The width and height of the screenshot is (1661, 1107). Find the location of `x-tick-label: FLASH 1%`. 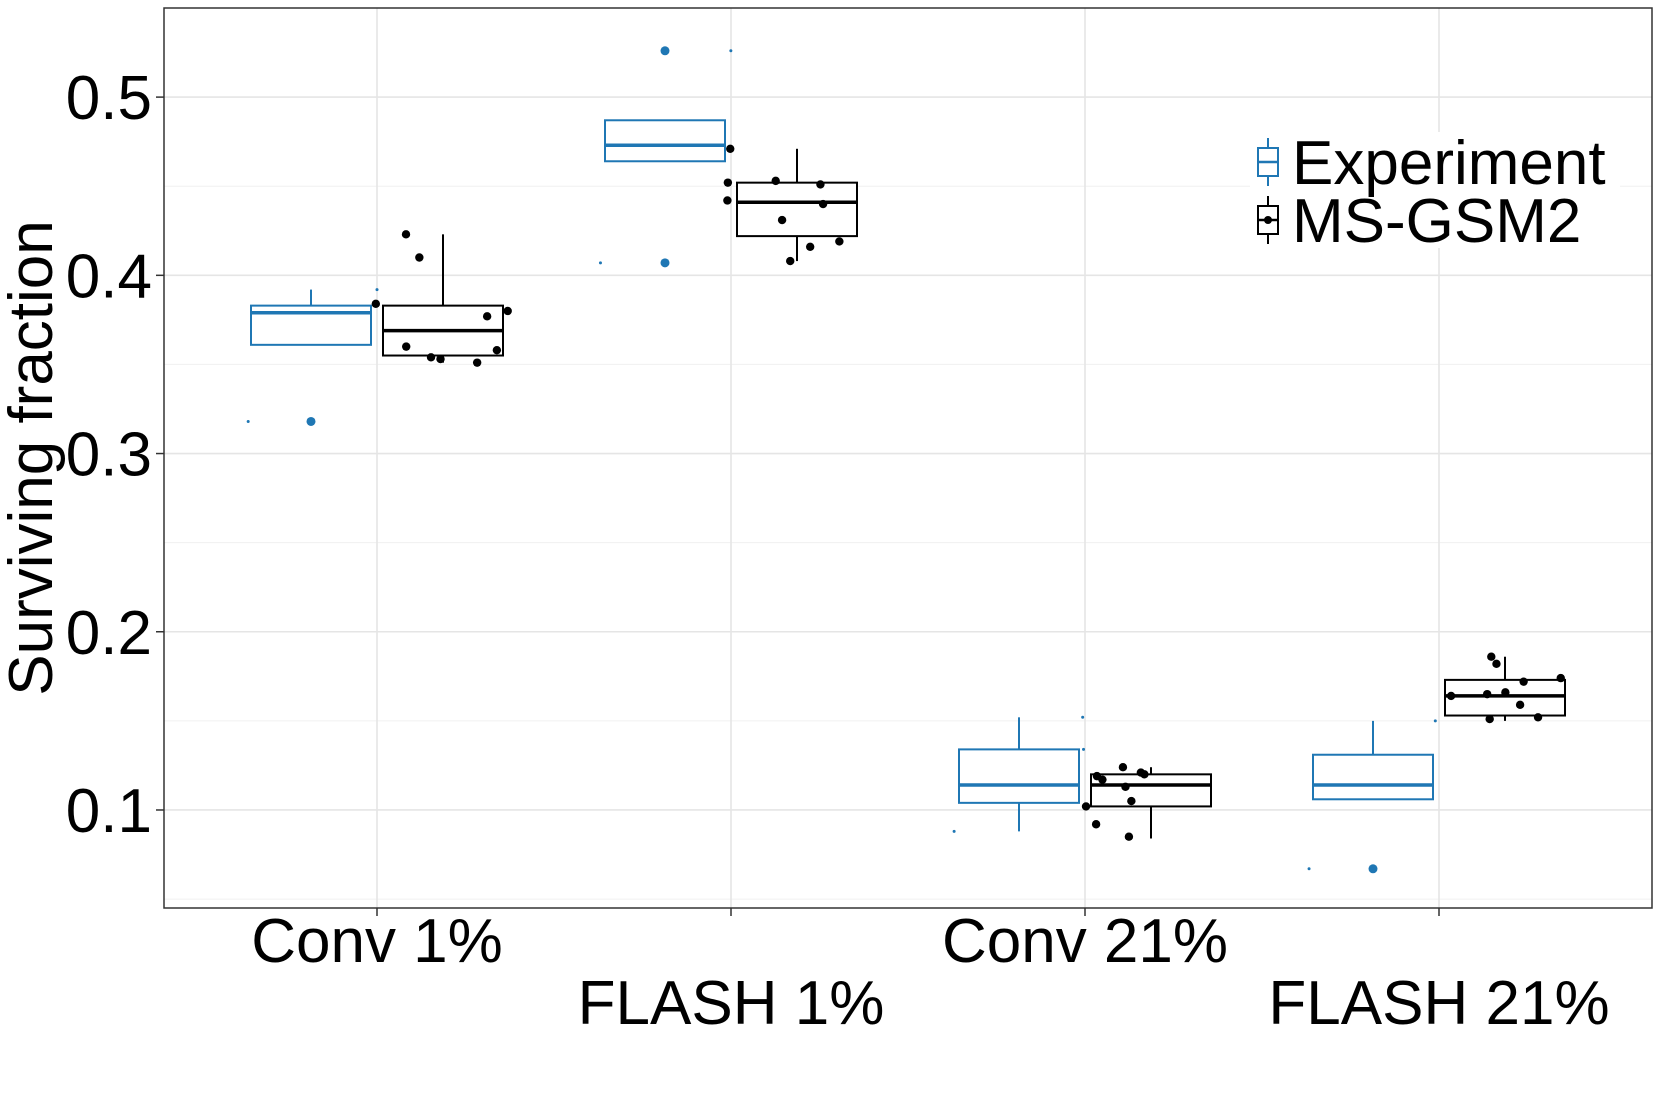

x-tick-label: FLASH 1% is located at coordinates (731, 1003).